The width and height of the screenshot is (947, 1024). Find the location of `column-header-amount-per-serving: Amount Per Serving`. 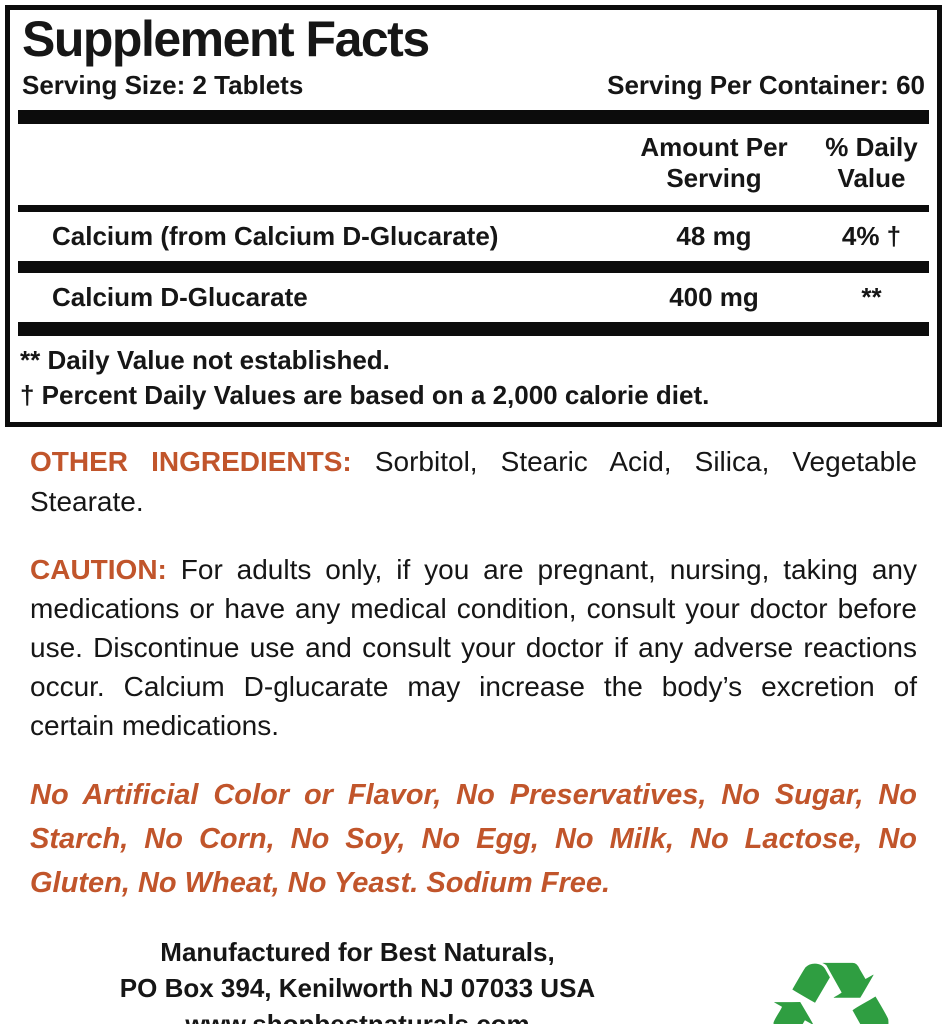

column-header-amount-per-serving: Amount Per Serving is located at coordinates (714, 162).